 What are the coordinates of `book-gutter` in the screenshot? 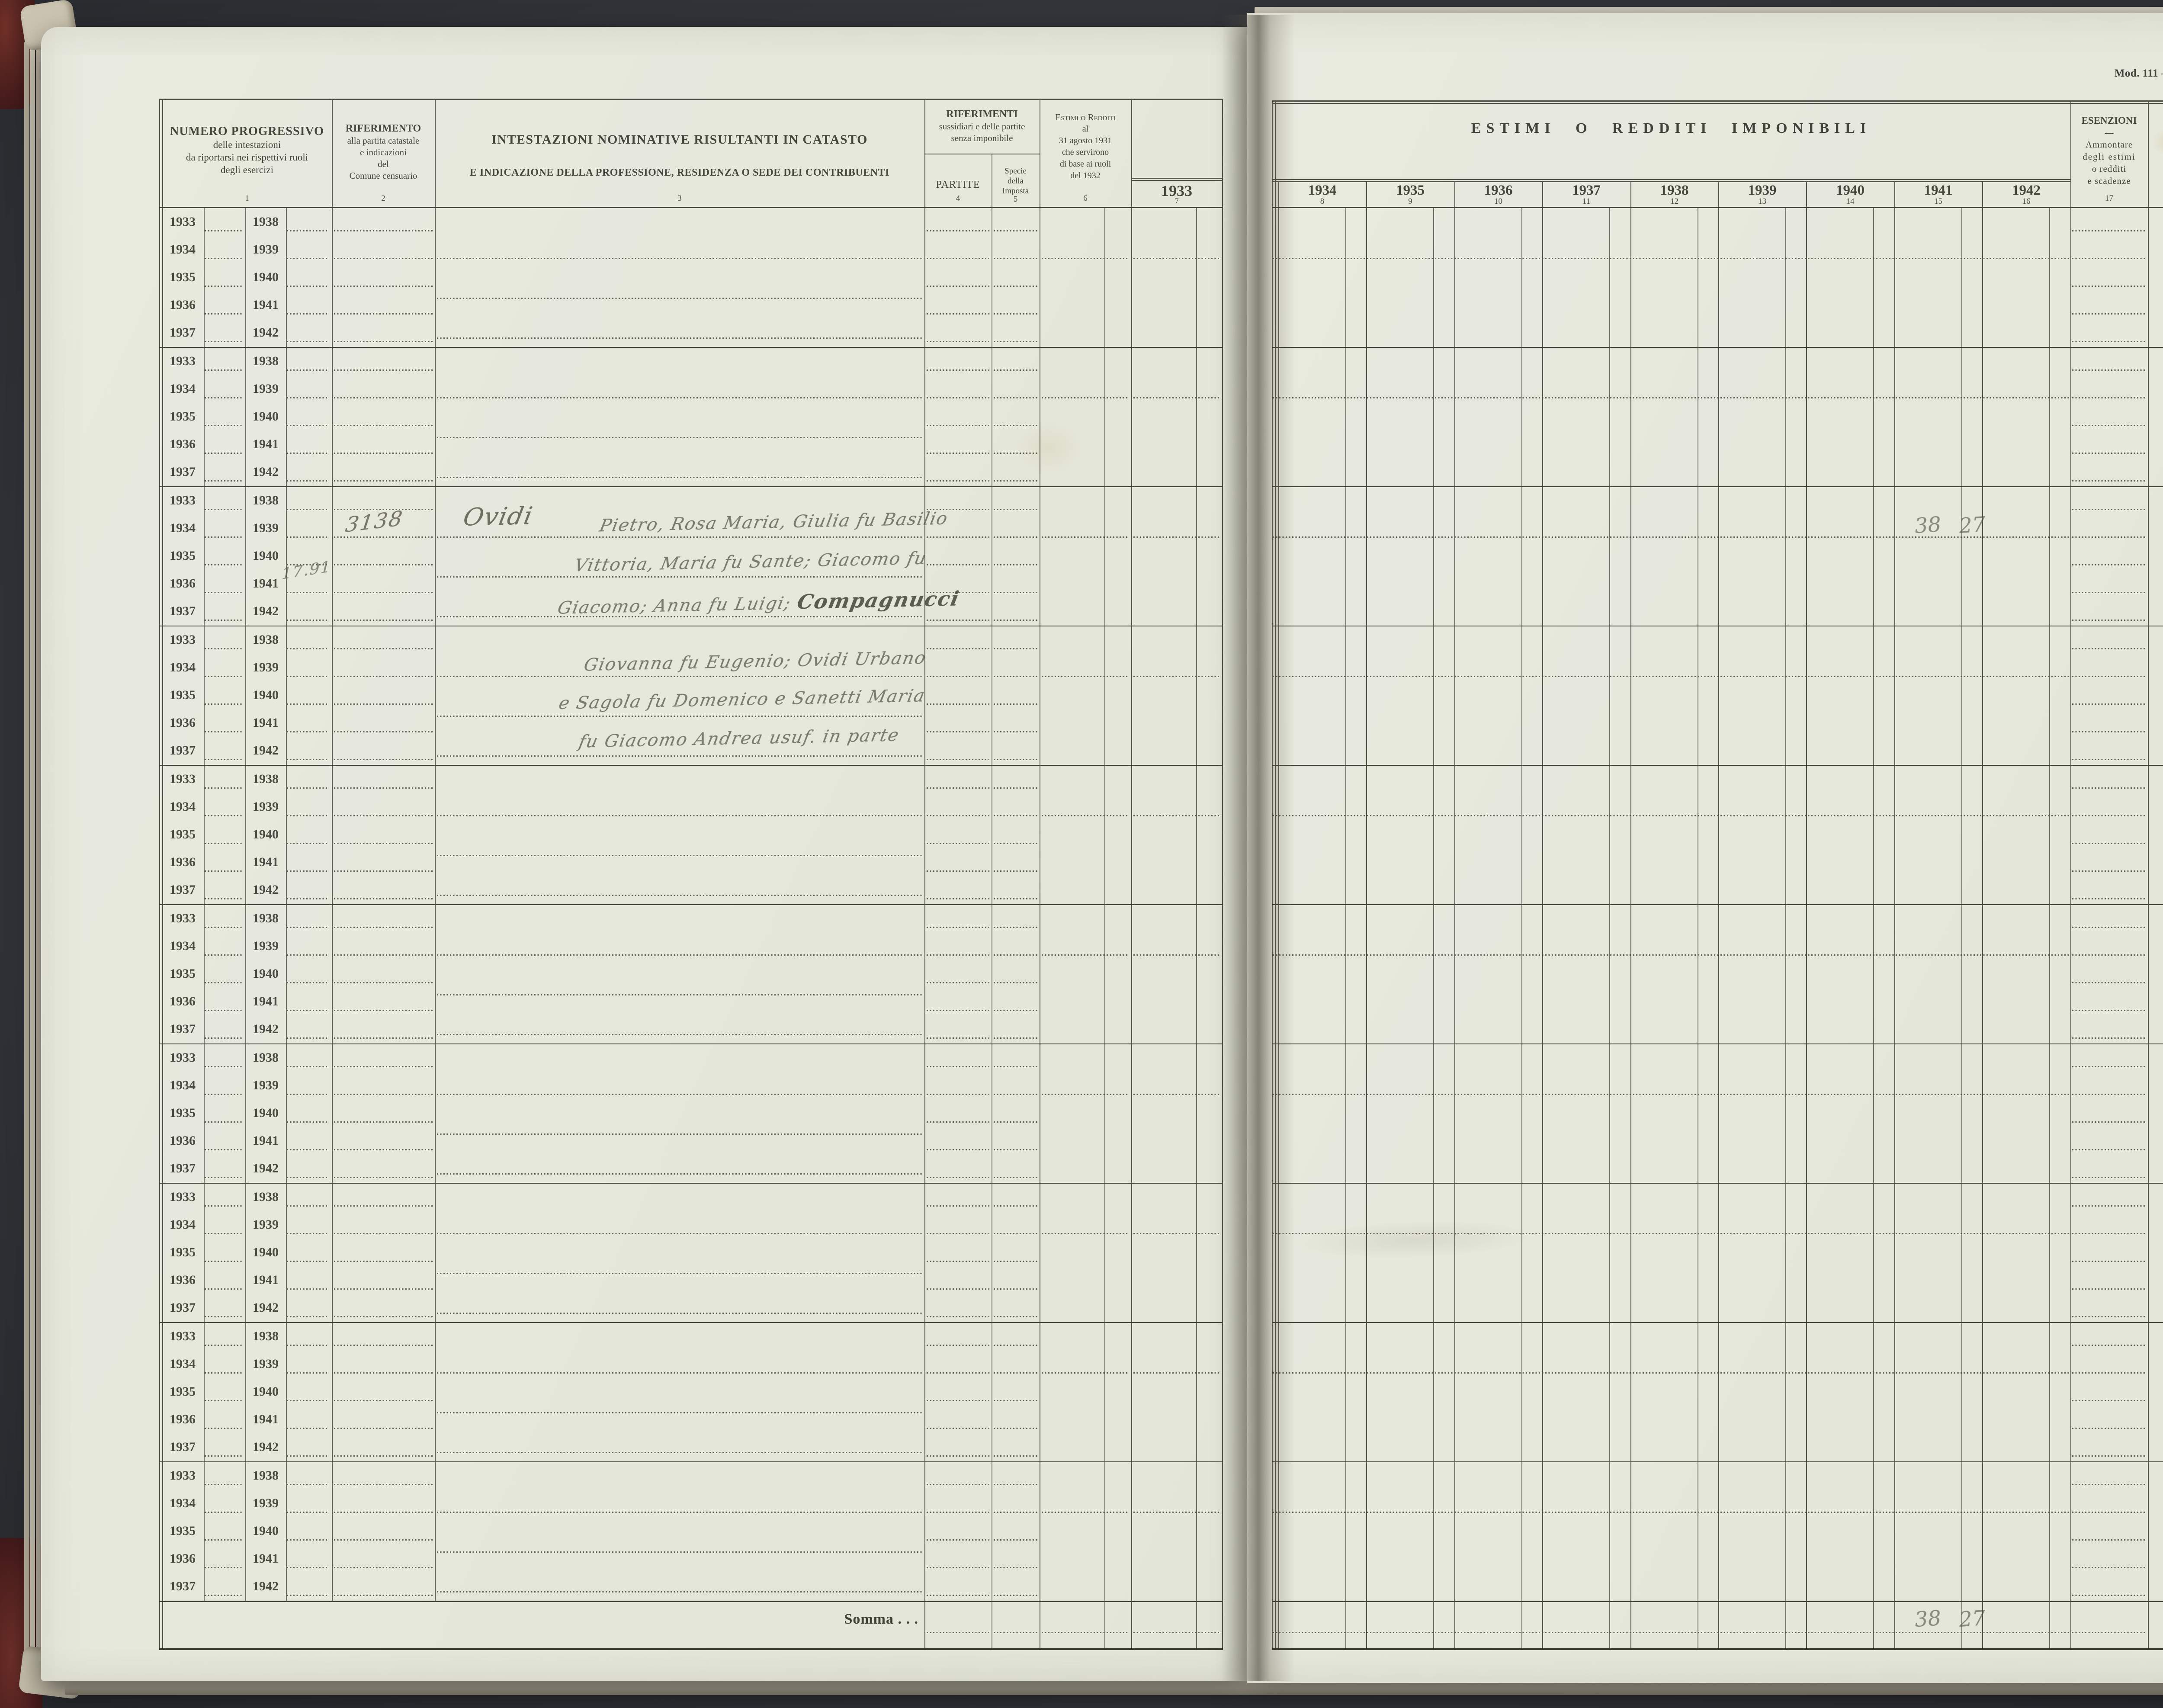 It's located at (1258, 848).